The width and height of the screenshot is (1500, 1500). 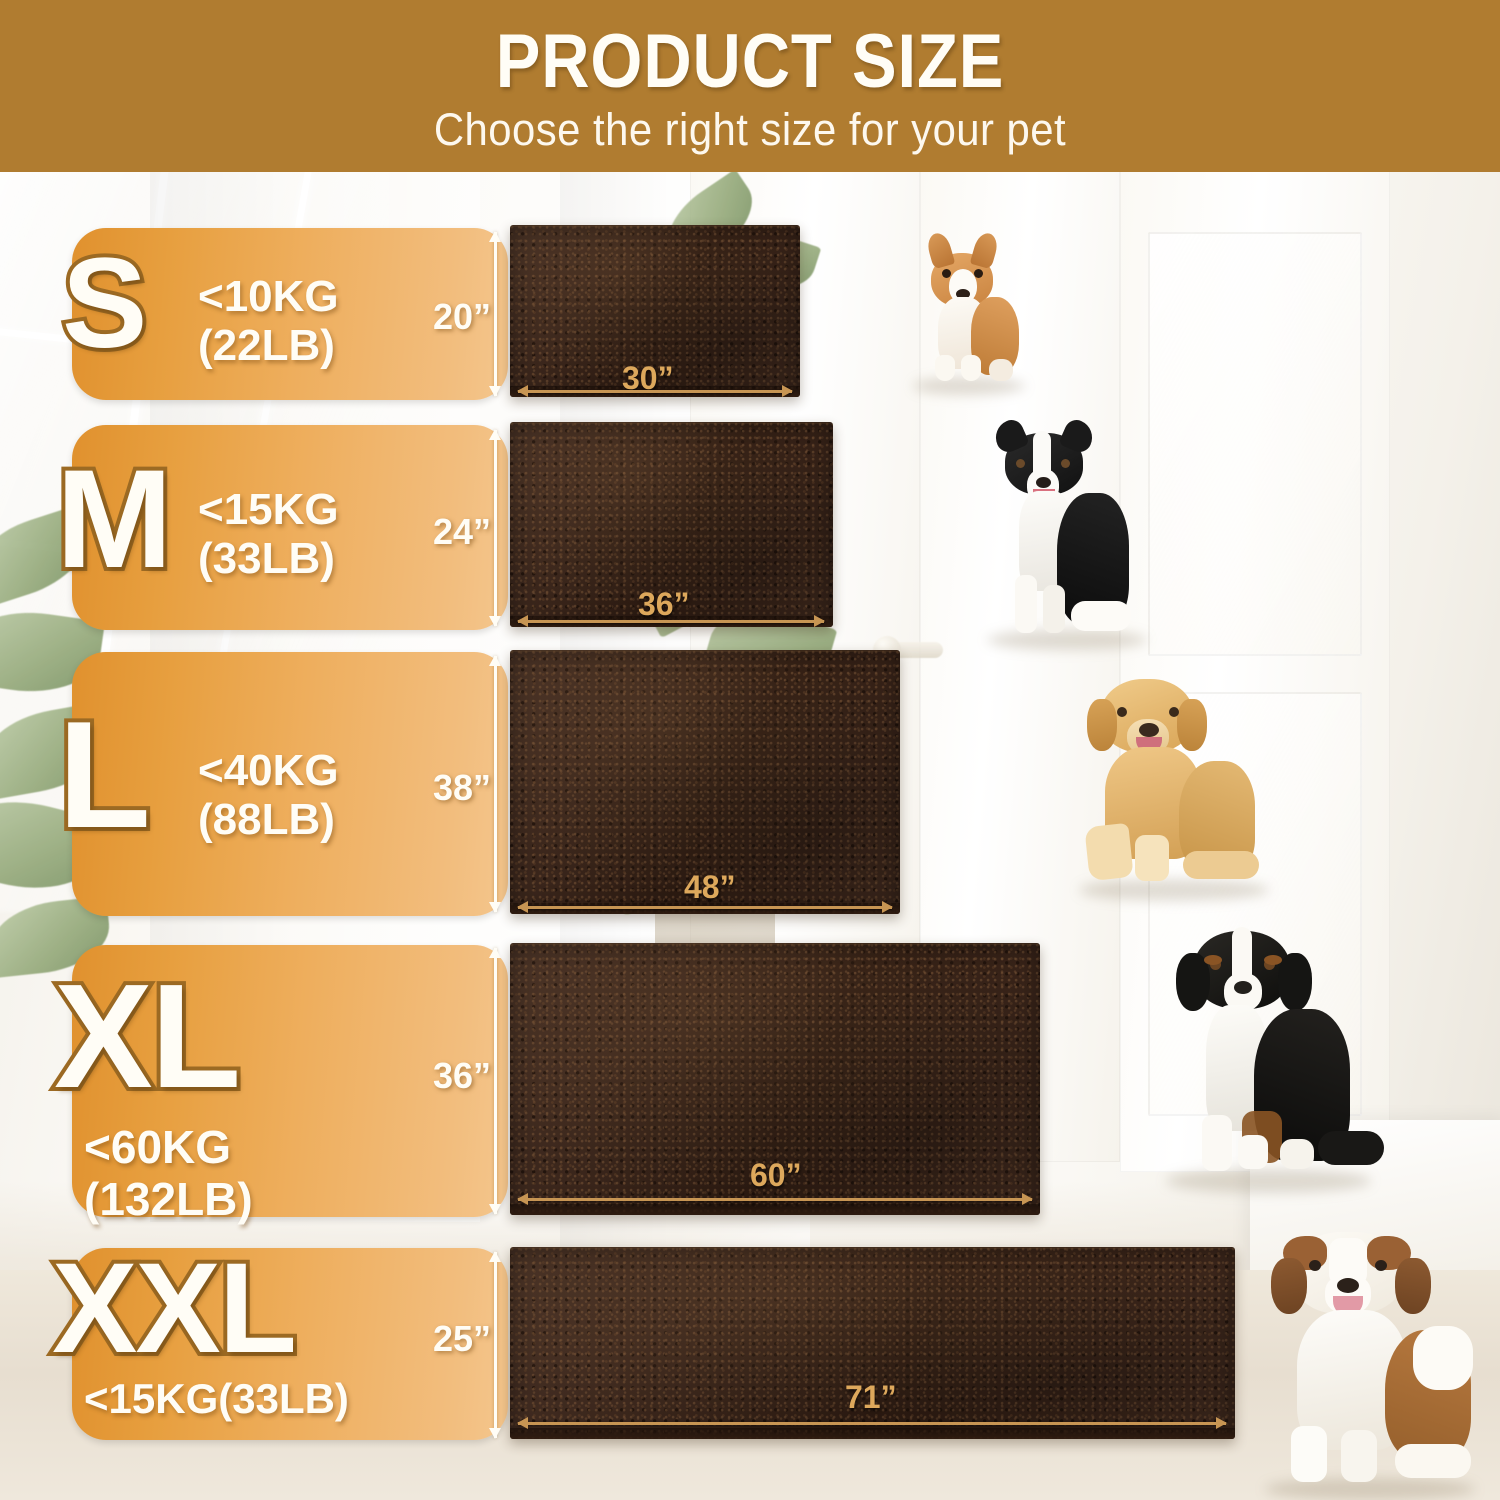 I want to click on size-letter-l: L, so click(x=104, y=775).